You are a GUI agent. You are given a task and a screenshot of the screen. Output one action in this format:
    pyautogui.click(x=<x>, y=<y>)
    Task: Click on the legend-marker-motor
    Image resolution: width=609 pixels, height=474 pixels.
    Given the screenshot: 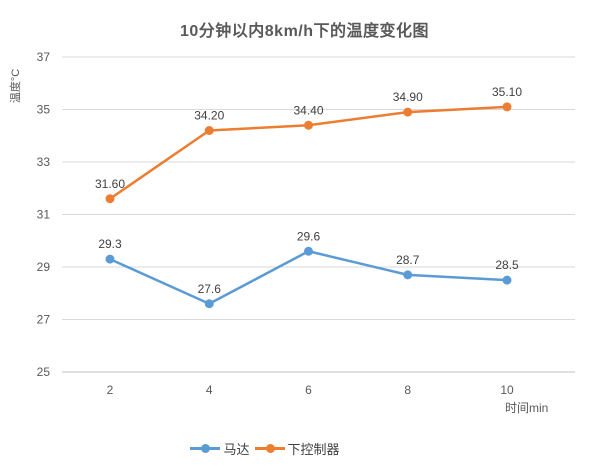 What is the action you would take?
    pyautogui.click(x=205, y=448)
    